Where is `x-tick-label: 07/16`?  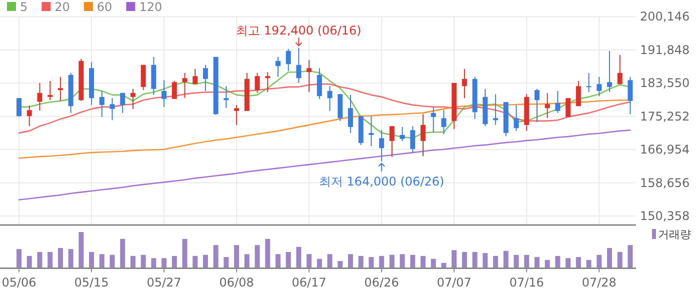
x-tick-label: 07/16 is located at coordinates (526, 282).